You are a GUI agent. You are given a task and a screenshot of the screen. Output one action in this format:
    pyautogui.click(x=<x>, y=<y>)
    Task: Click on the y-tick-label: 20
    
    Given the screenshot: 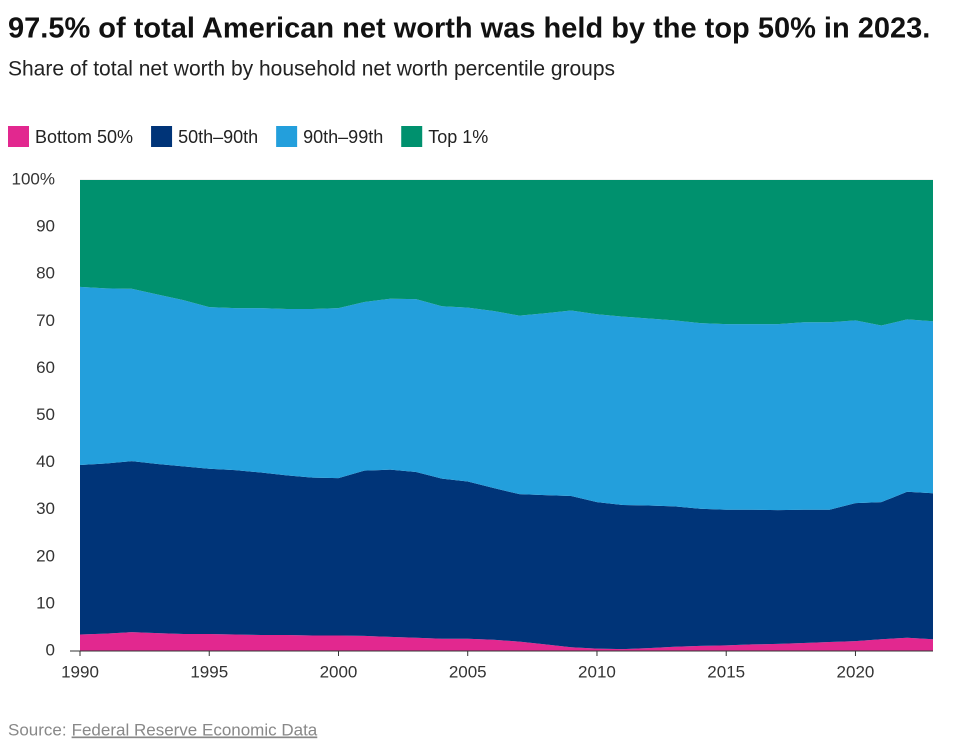 What is the action you would take?
    pyautogui.click(x=45, y=555)
    